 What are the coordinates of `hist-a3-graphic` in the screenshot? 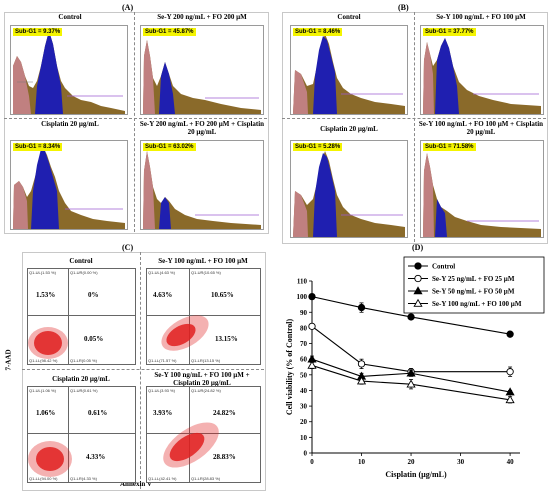 It's located at (69, 188).